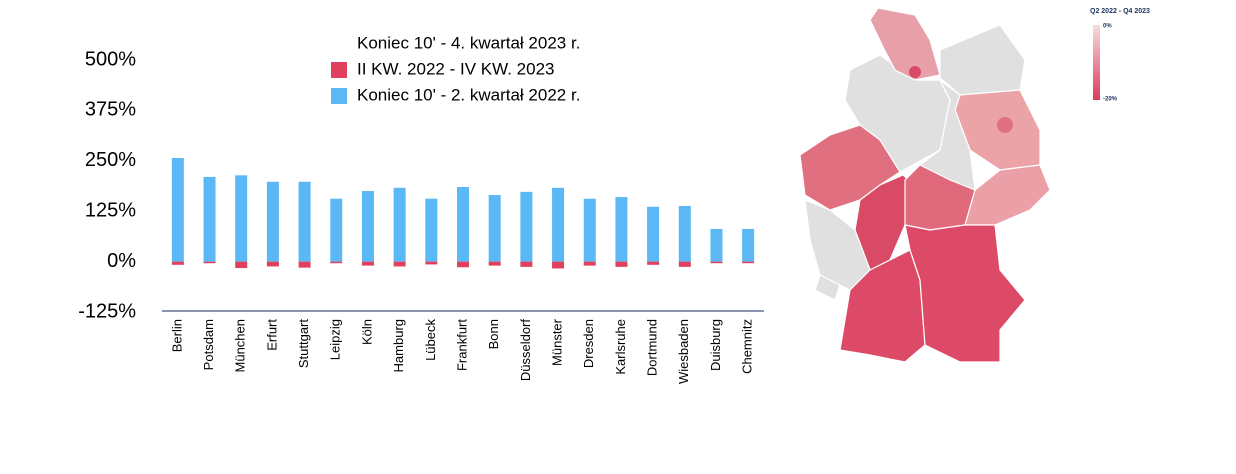  What do you see at coordinates (107, 311) in the screenshot?
I see `y-tick-label: -125%` at bounding box center [107, 311].